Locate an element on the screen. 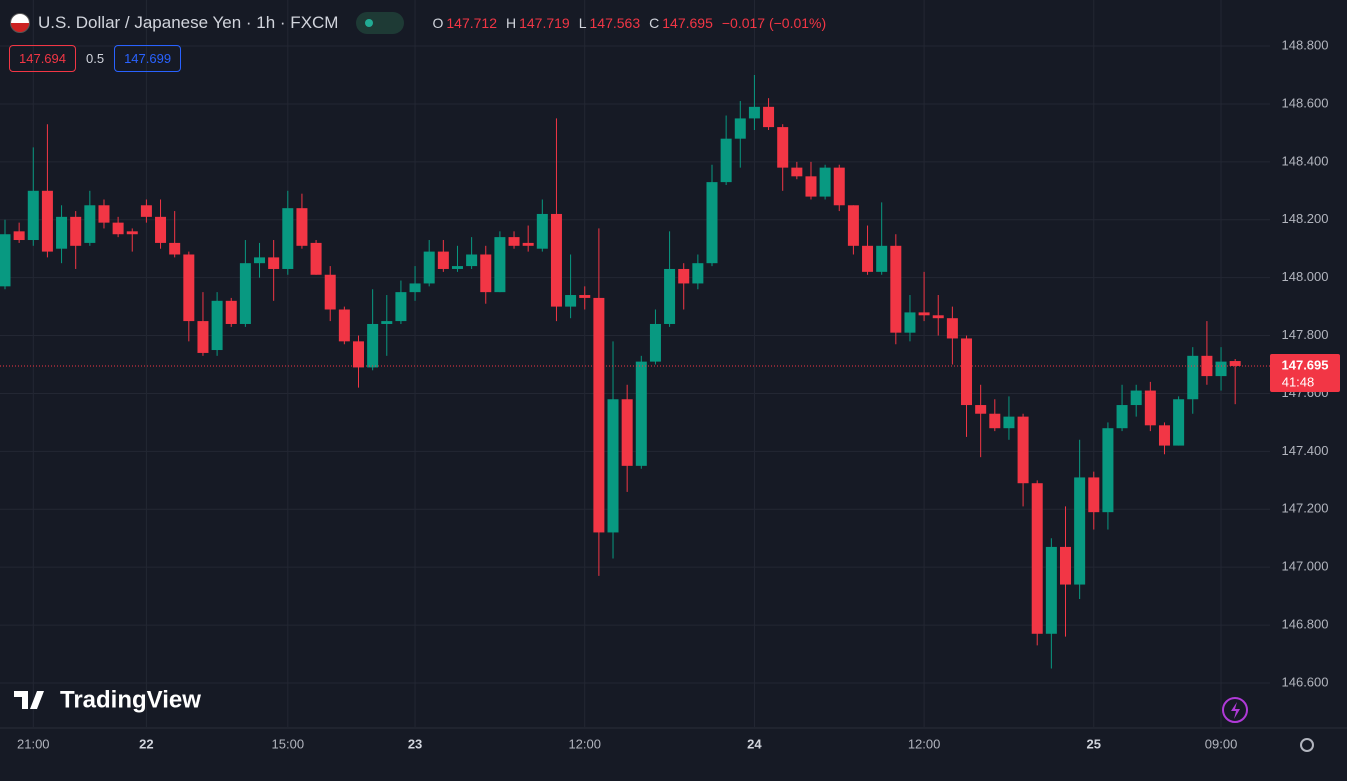  y-tick-label: 148.600 is located at coordinates (1305, 102).